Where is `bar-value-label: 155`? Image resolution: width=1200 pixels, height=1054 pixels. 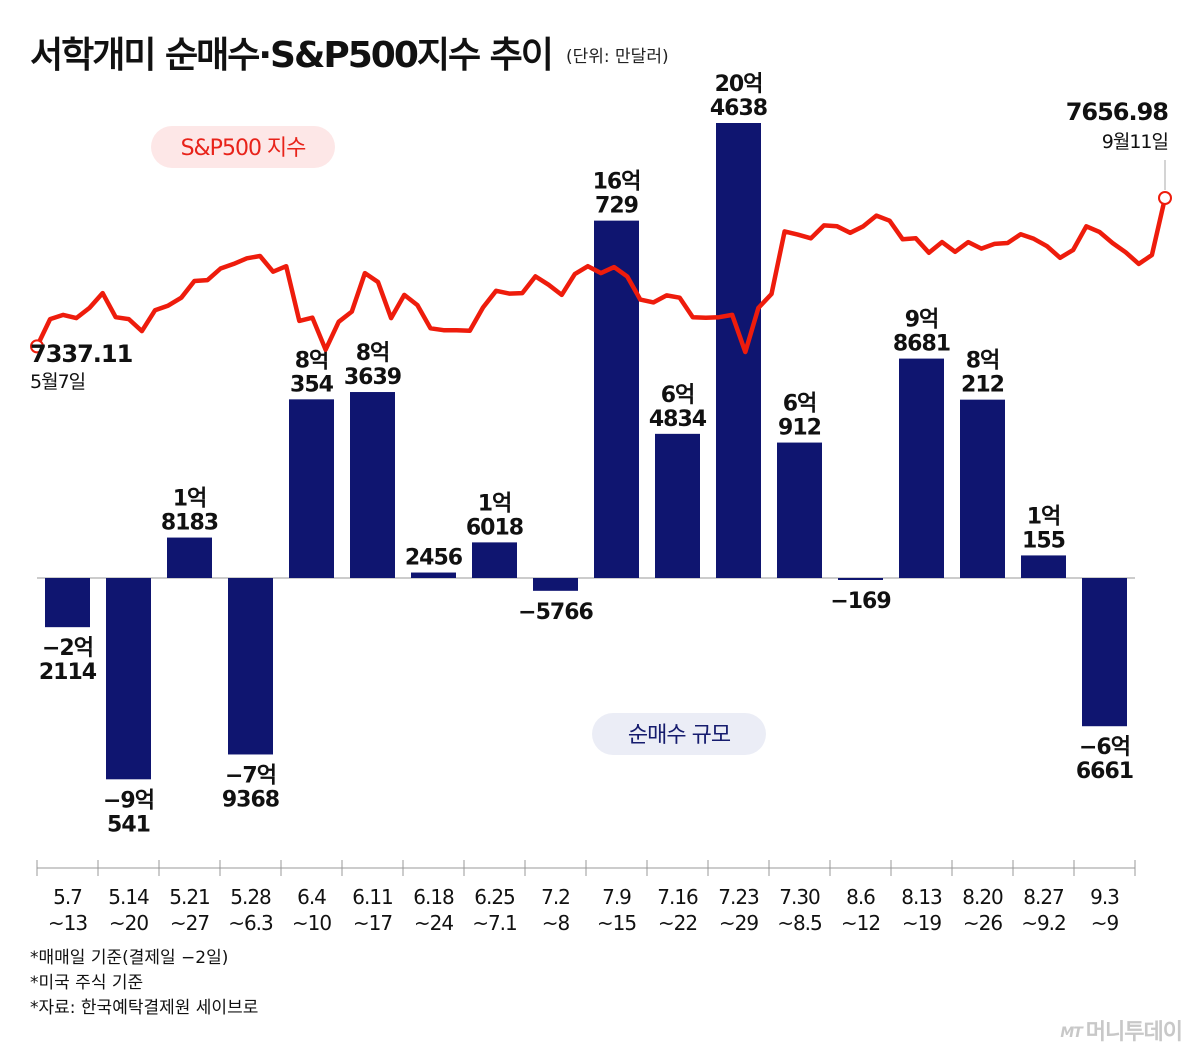 bar-value-label: 155 is located at coordinates (1043, 540).